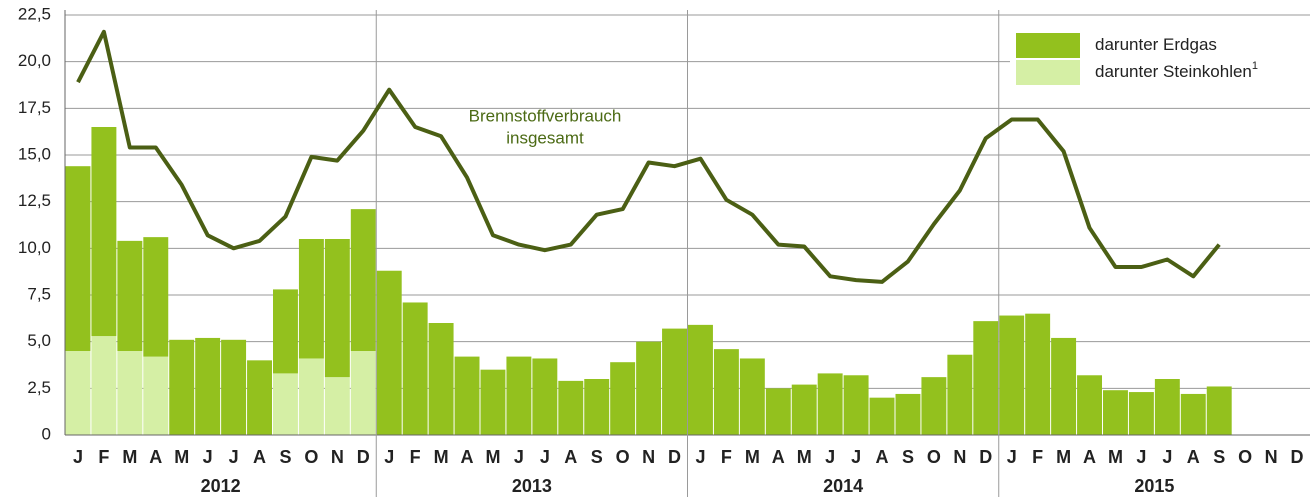 This screenshot has height=497, width=1314. I want to click on y-tick-label: 7,5, so click(39, 293).